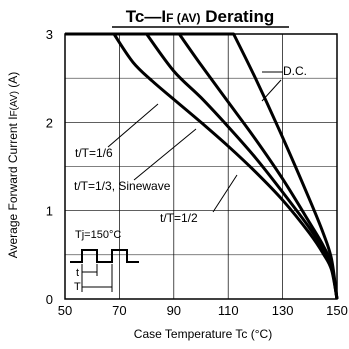 The image size is (349, 349). What do you see at coordinates (228, 310) in the screenshot?
I see `x-tick-label-110: 110` at bounding box center [228, 310].